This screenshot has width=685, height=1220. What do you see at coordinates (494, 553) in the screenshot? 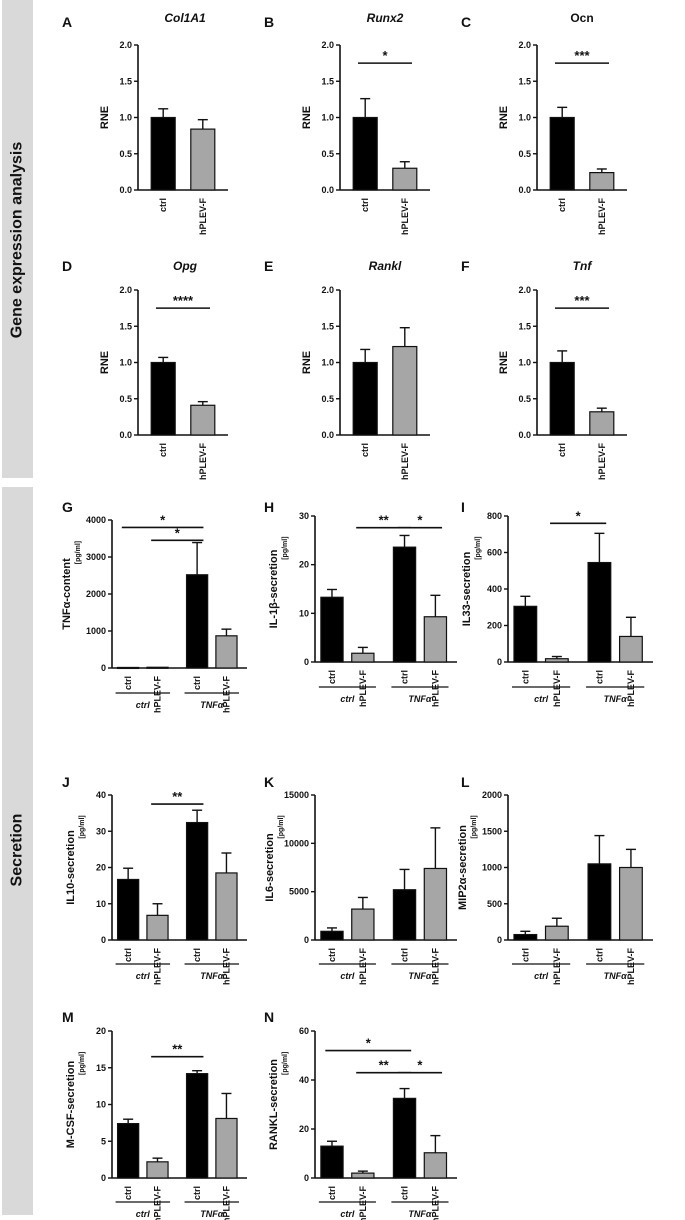
I see `y-tick-label: 600` at bounding box center [494, 553].